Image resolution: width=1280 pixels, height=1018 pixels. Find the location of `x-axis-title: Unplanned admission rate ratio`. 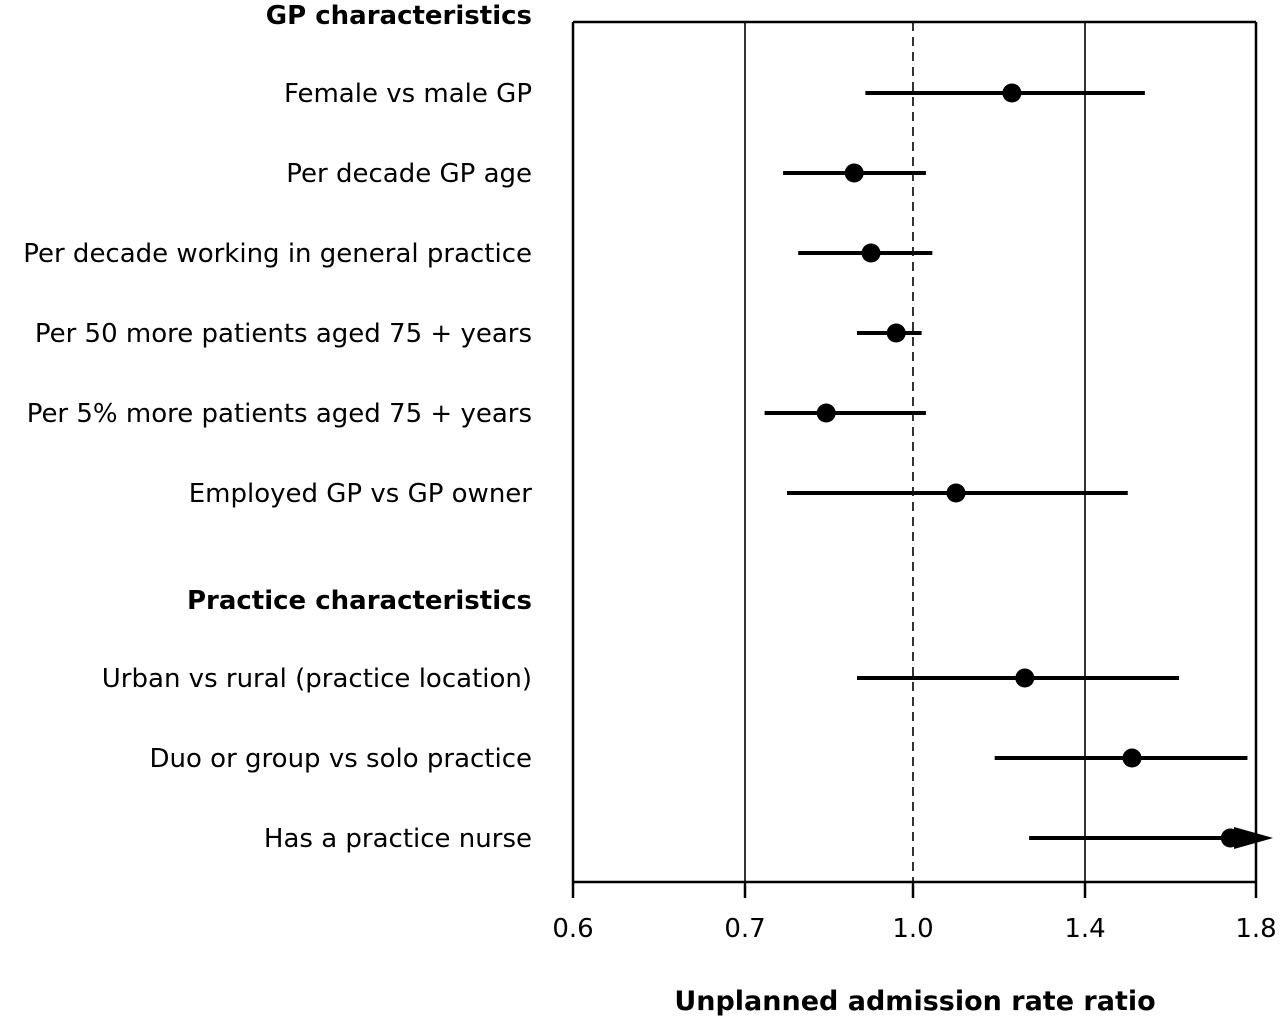

x-axis-title: Unplanned admission rate ratio is located at coordinates (914, 1001).